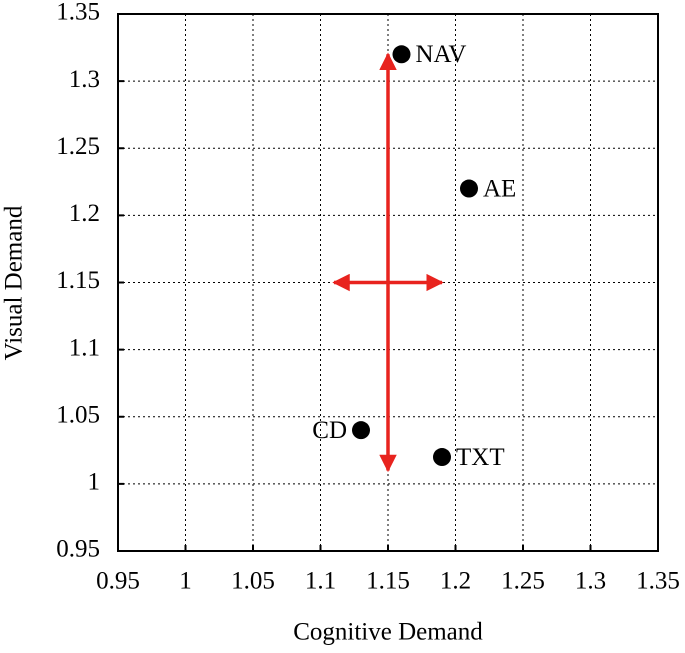  I want to click on point-label: TXT, so click(480, 457).